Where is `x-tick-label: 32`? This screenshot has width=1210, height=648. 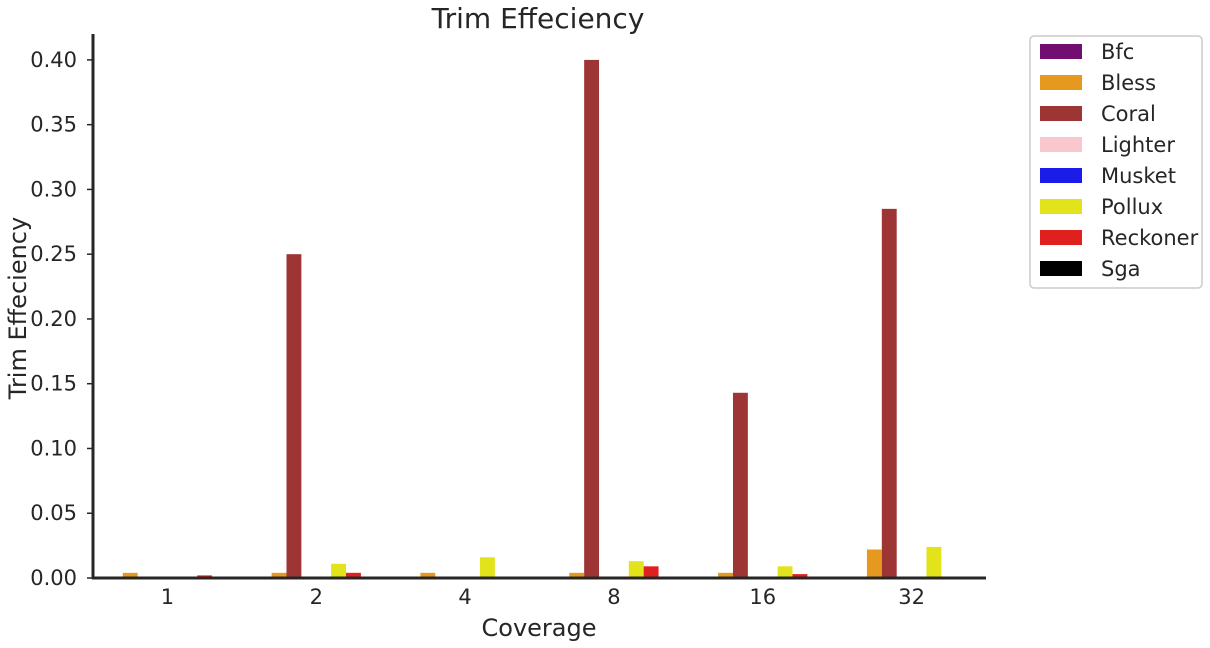 x-tick-label: 32 is located at coordinates (911, 597).